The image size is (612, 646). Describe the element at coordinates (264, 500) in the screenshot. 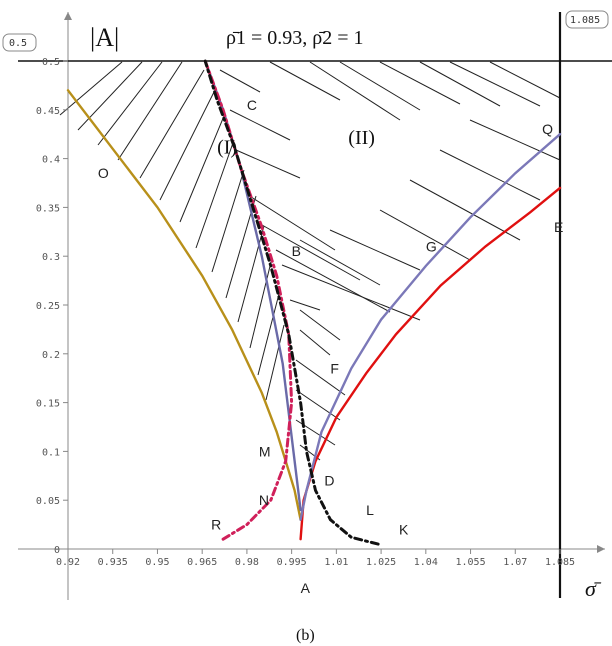

I see `point-label-n: N` at that location.